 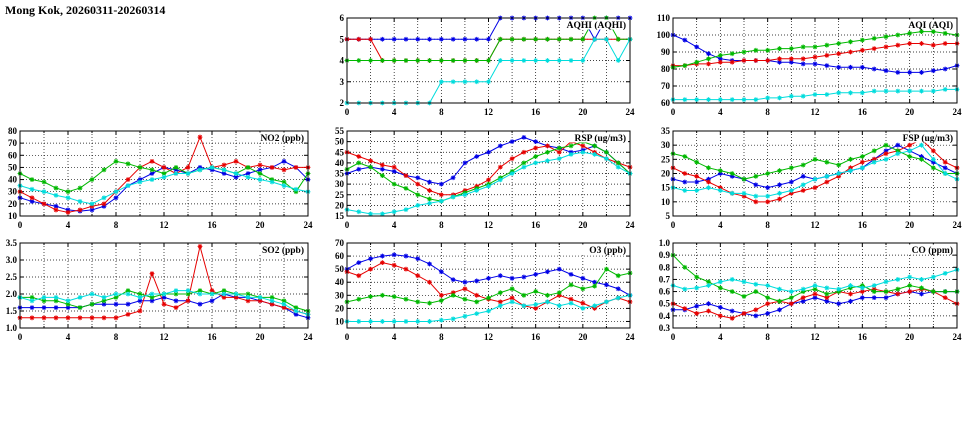 What do you see at coordinates (664, 35) in the screenshot?
I see `y-tick-label: 100` at bounding box center [664, 35].